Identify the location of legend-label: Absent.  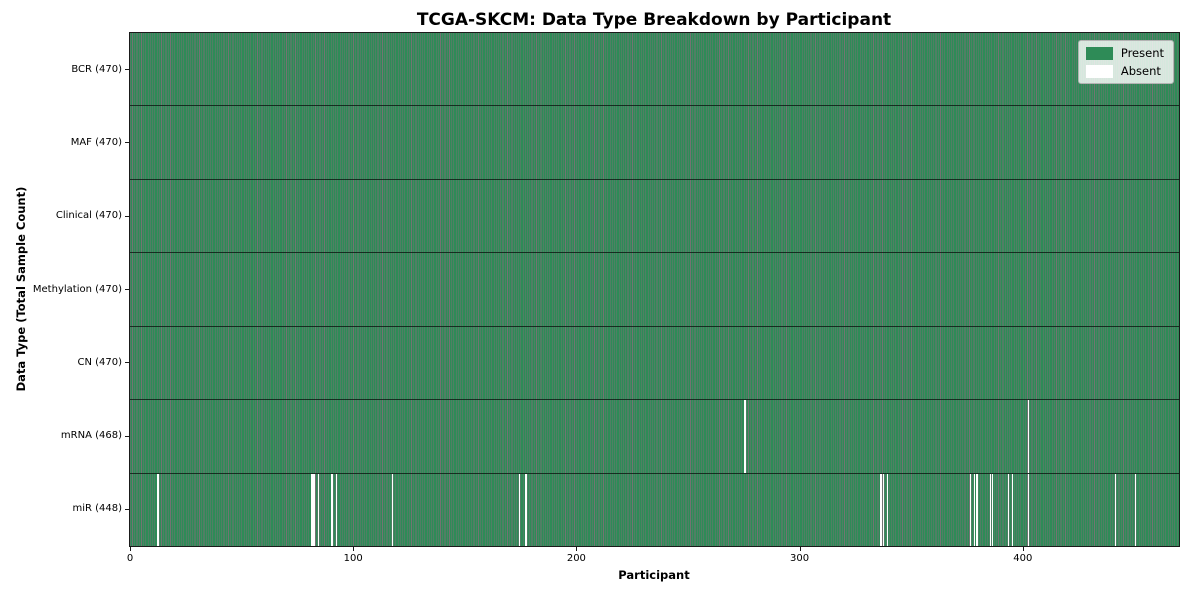
(1140, 71).